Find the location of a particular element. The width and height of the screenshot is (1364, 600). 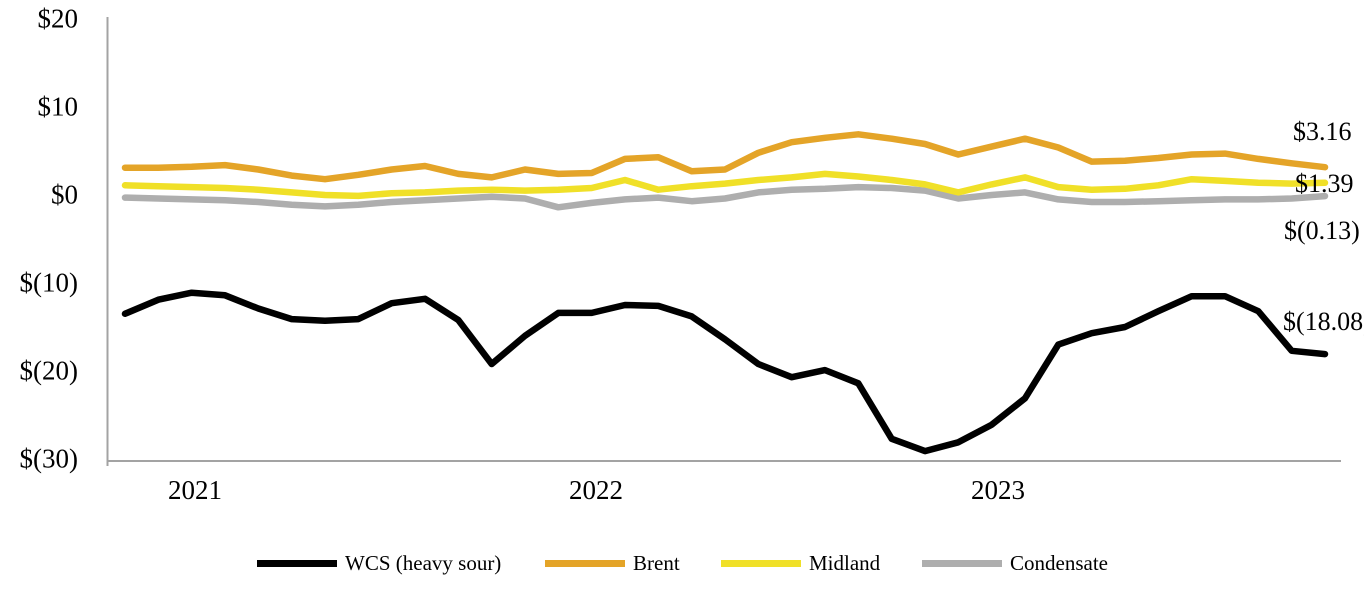

legend-label-brent: Brent is located at coordinates (656, 562).